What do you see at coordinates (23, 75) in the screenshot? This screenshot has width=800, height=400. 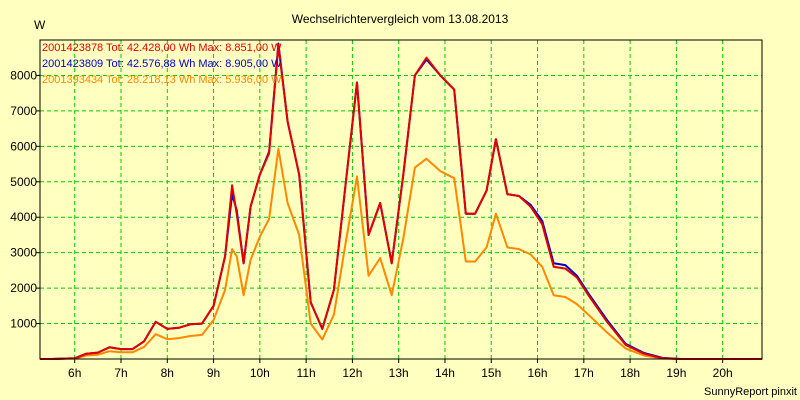 I see `y-tick-label: 8000` at bounding box center [23, 75].